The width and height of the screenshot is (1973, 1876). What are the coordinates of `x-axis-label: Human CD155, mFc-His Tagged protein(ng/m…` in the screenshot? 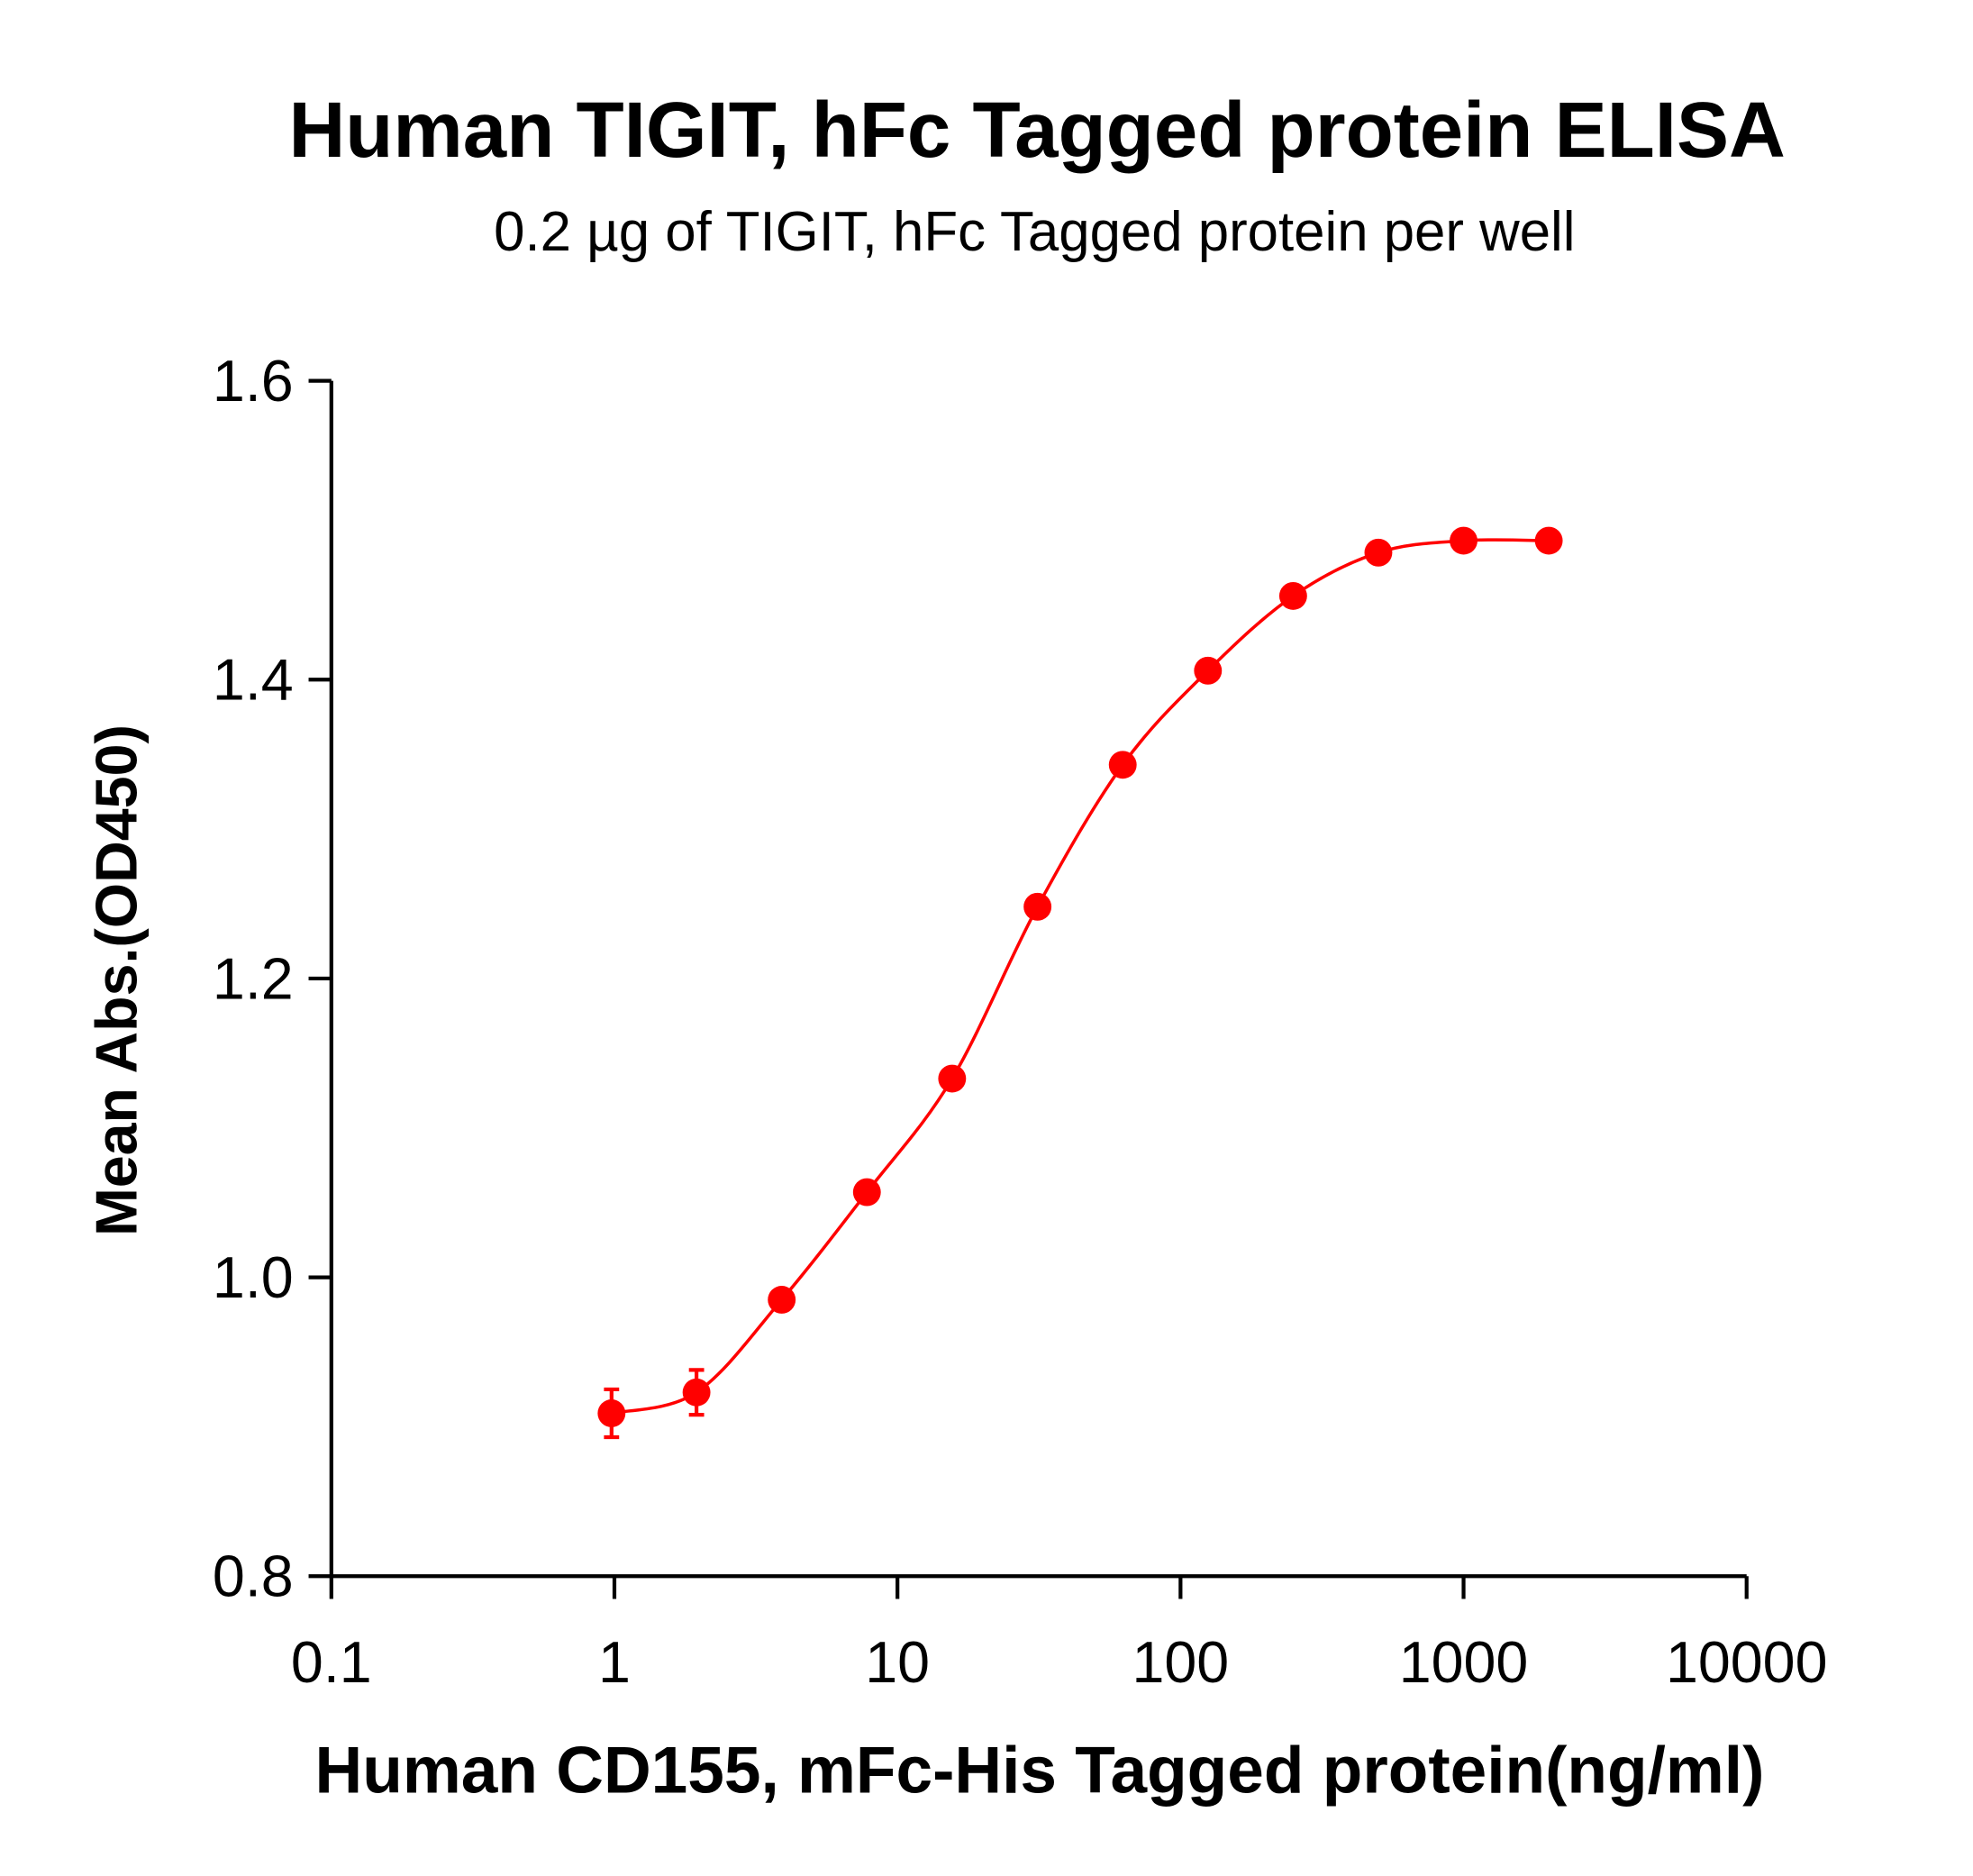 It's located at (1040, 1770).